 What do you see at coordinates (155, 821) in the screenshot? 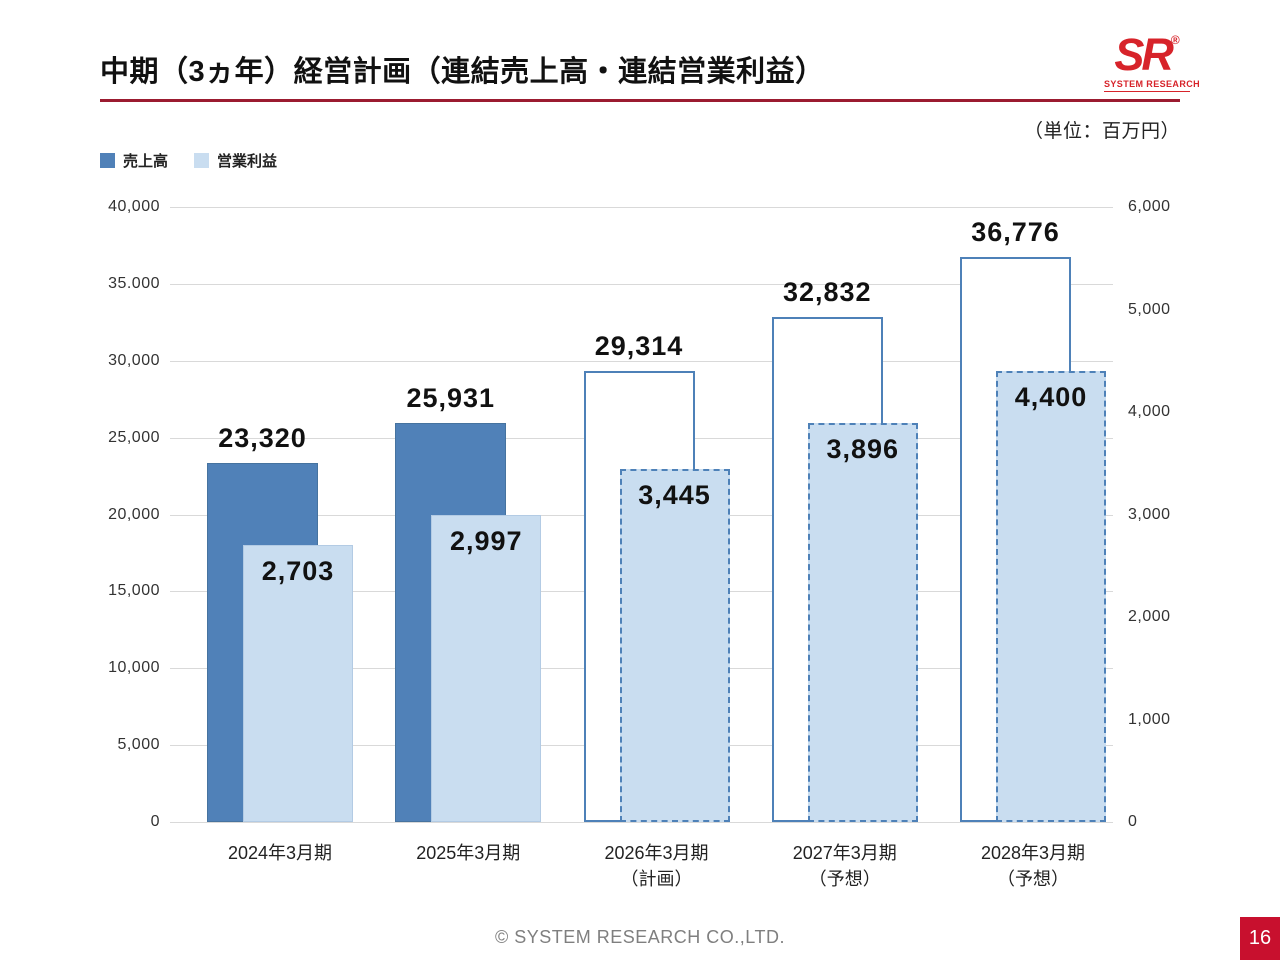
I see `y-axis-tick-left: 0` at bounding box center [155, 821].